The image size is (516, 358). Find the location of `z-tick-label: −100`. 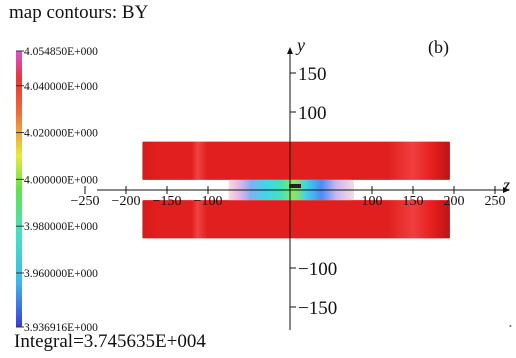

z-tick-label: −100 is located at coordinates (208, 201).